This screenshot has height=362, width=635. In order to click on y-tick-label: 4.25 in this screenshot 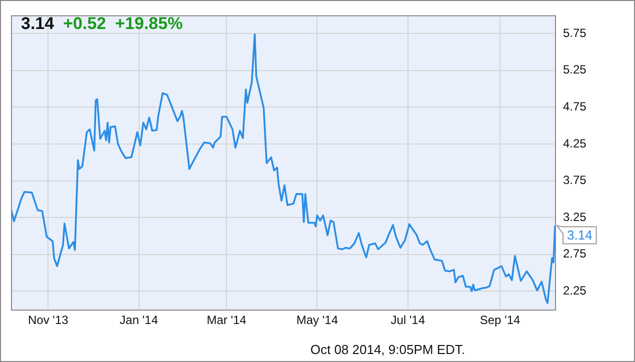, I will do `click(575, 143)`.